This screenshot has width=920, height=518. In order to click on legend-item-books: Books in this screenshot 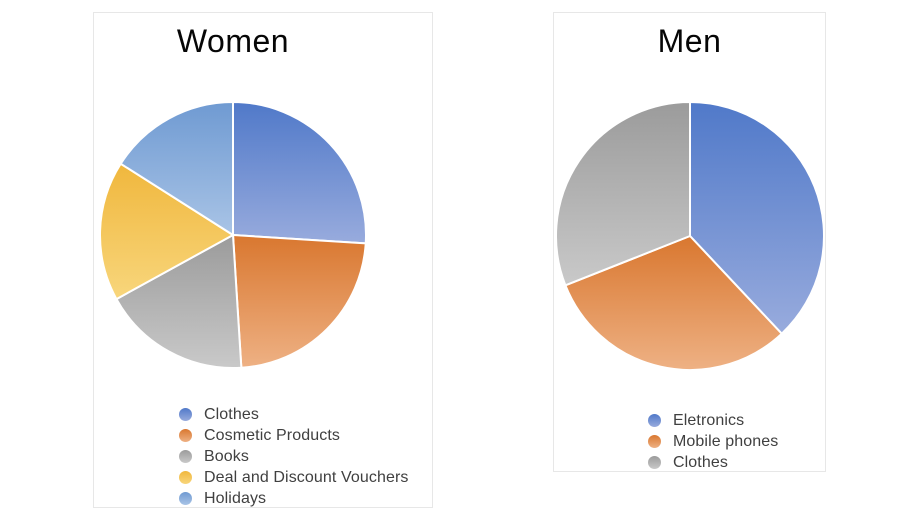, I will do `click(294, 456)`.